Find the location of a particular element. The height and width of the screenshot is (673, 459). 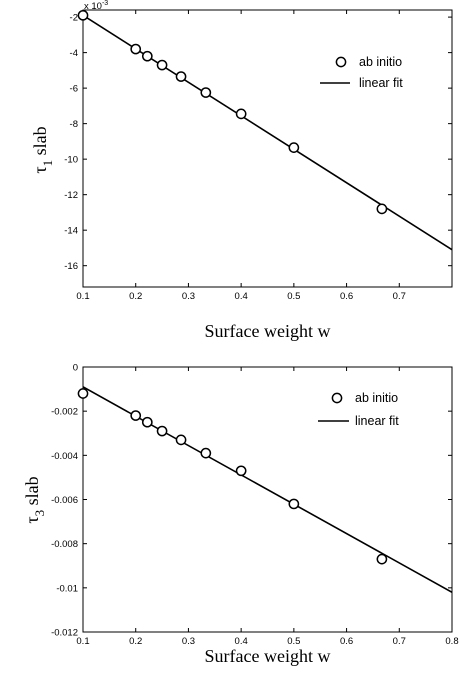

y-tick-label: -2 is located at coordinates (74, 18).